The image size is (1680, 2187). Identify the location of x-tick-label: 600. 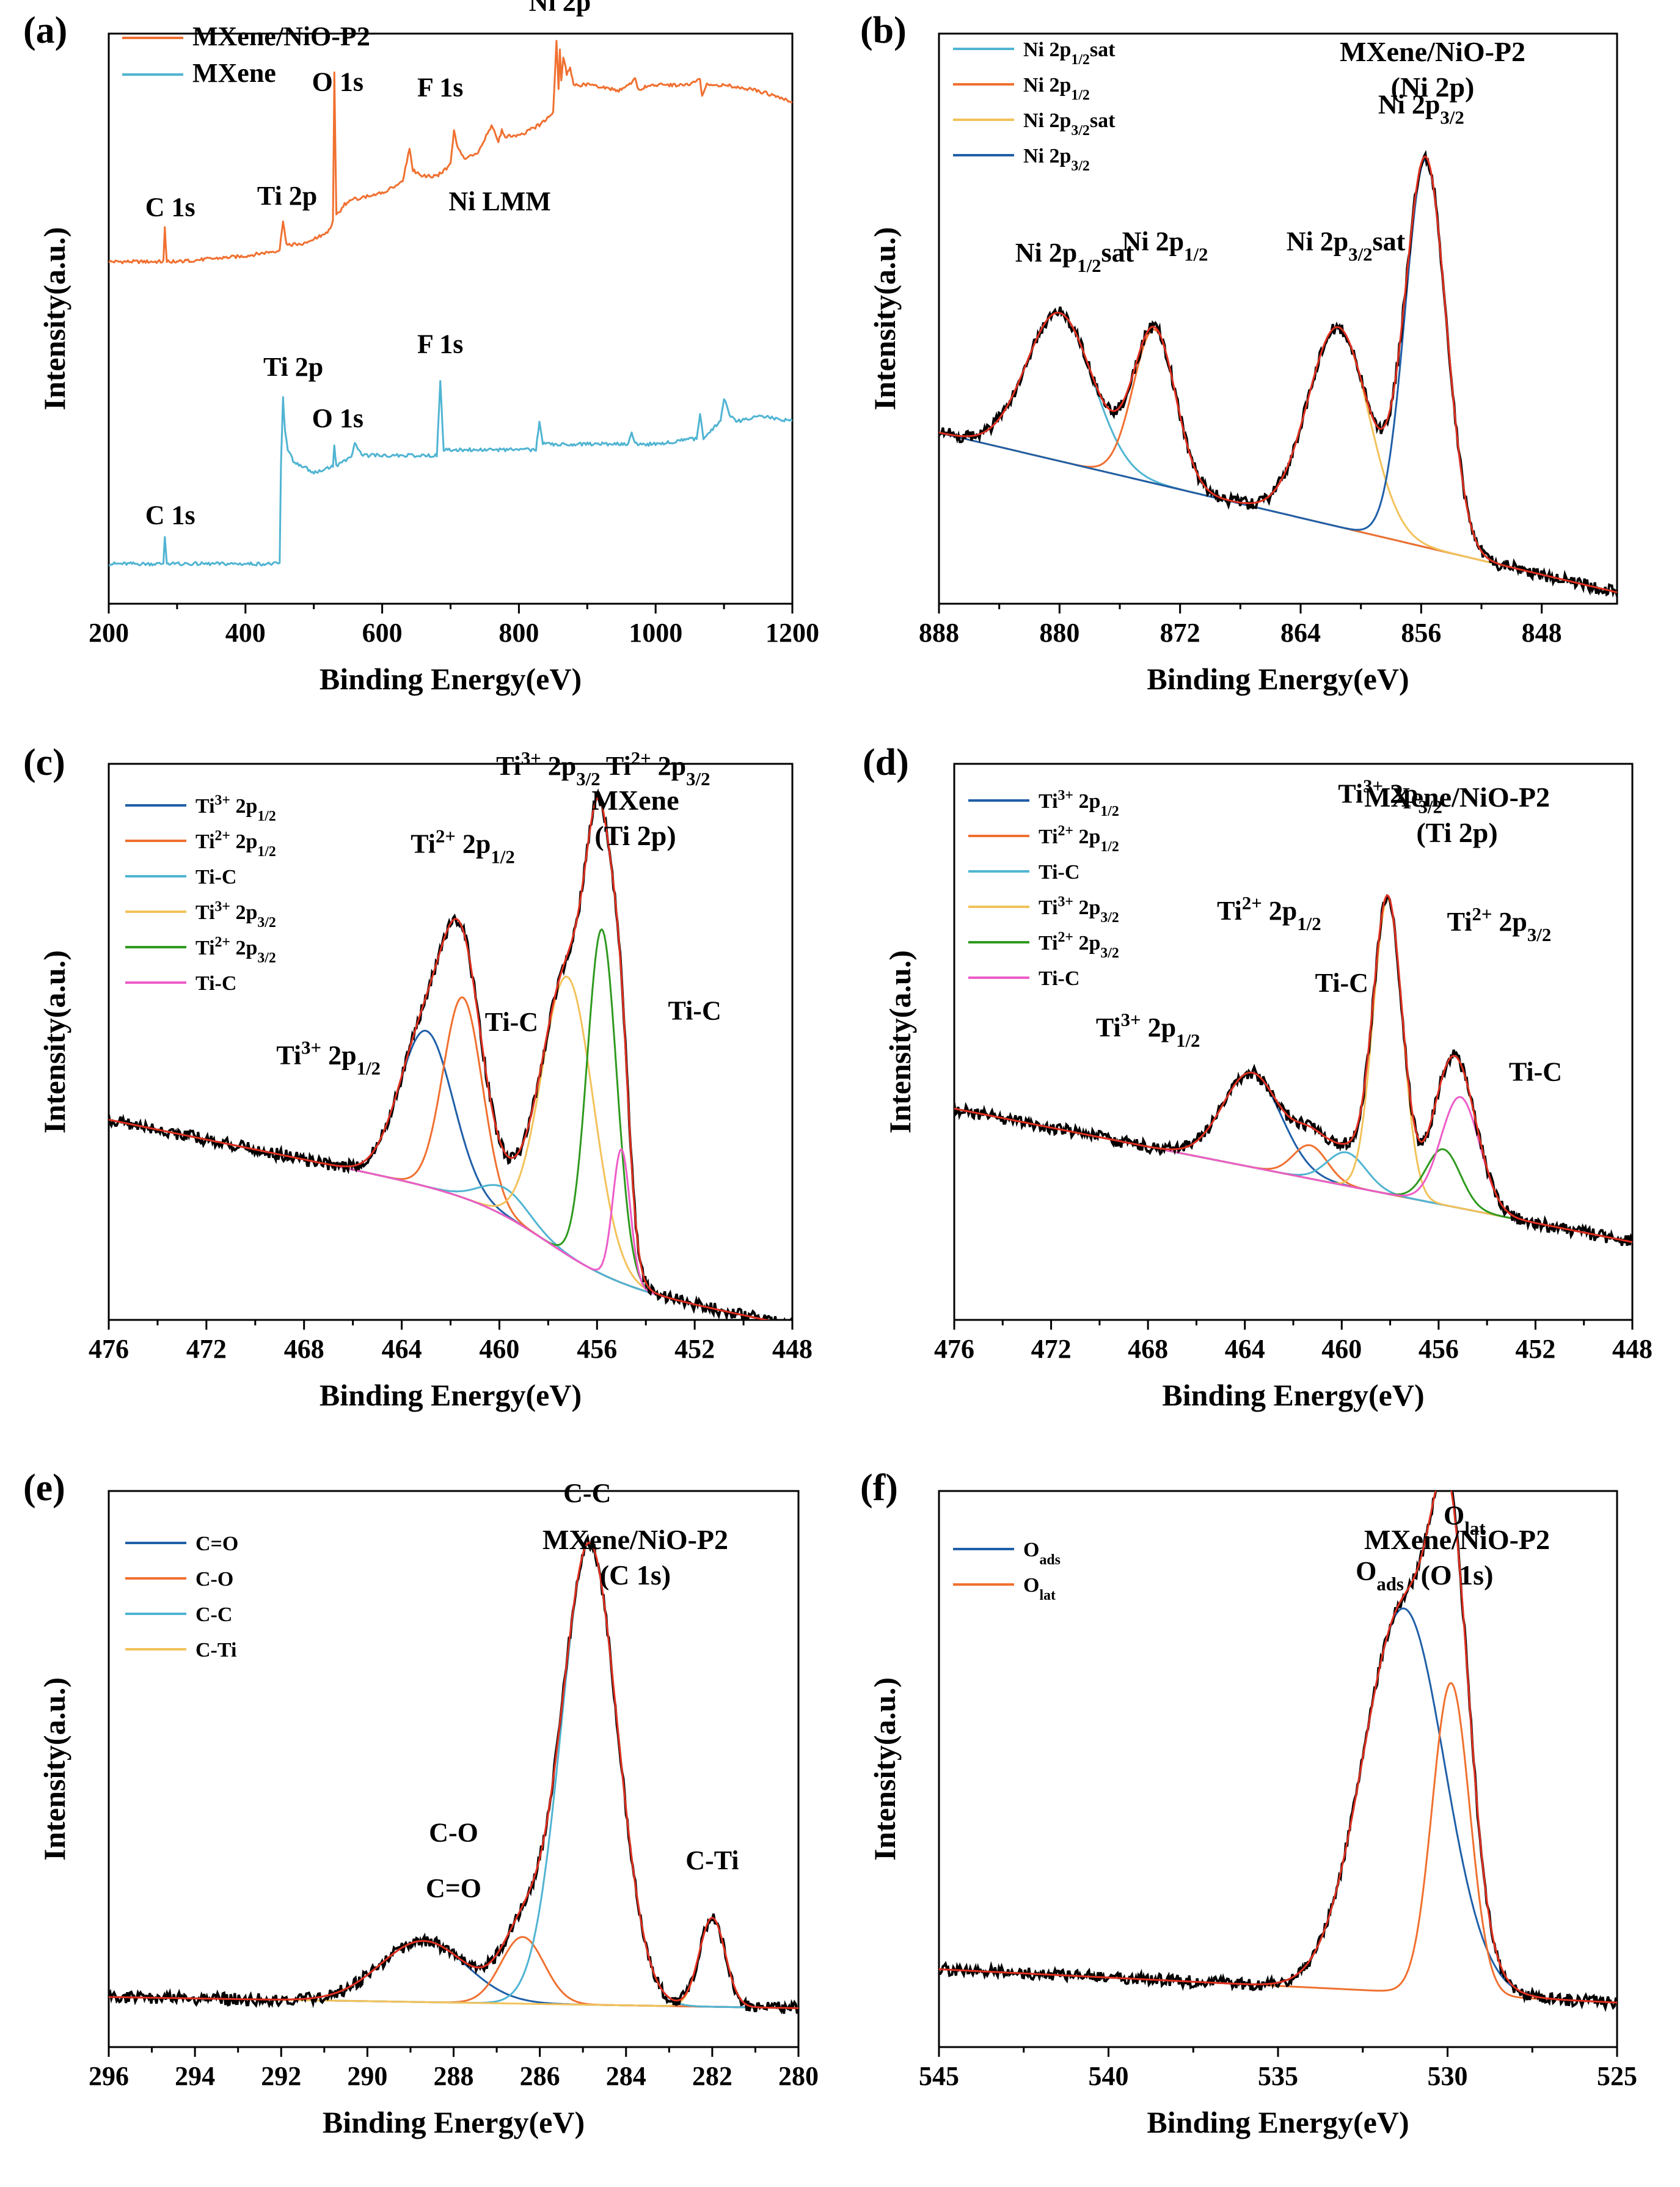
(383, 633).